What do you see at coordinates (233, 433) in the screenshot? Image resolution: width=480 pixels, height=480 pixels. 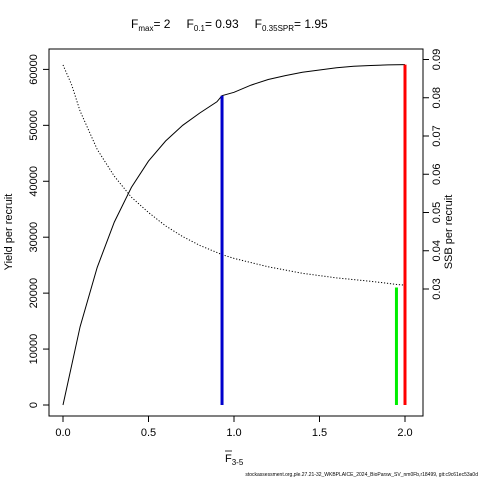 I see `x-tick-label: 1.0` at bounding box center [233, 433].